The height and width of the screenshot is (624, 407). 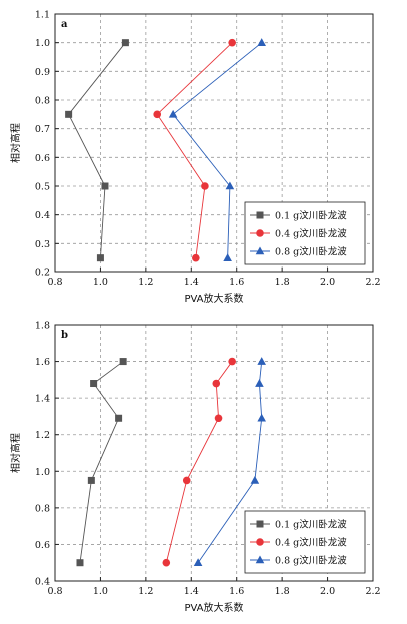 What do you see at coordinates (64, 24) in the screenshot?
I see `panel-label: a` at bounding box center [64, 24].